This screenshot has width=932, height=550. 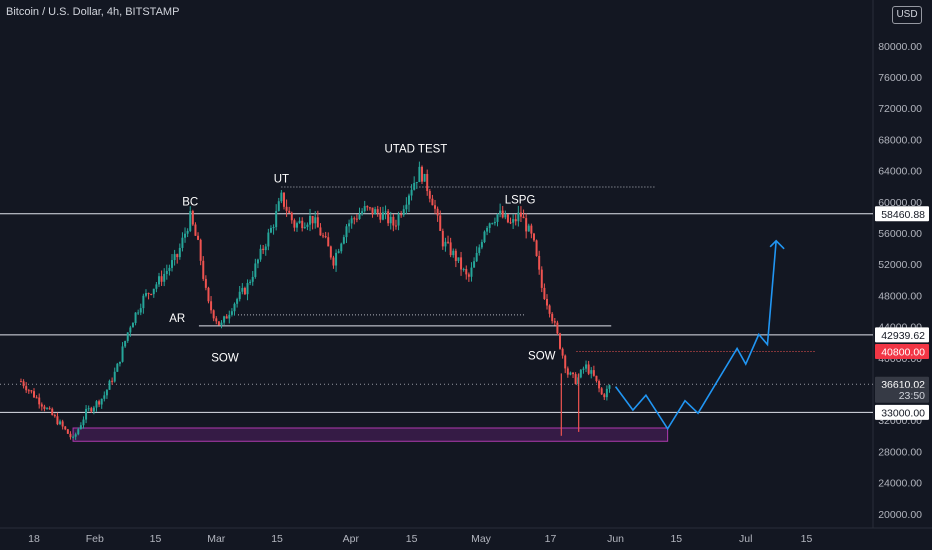 What do you see at coordinates (370, 434) in the screenshot?
I see `accumulation-zone` at bounding box center [370, 434].